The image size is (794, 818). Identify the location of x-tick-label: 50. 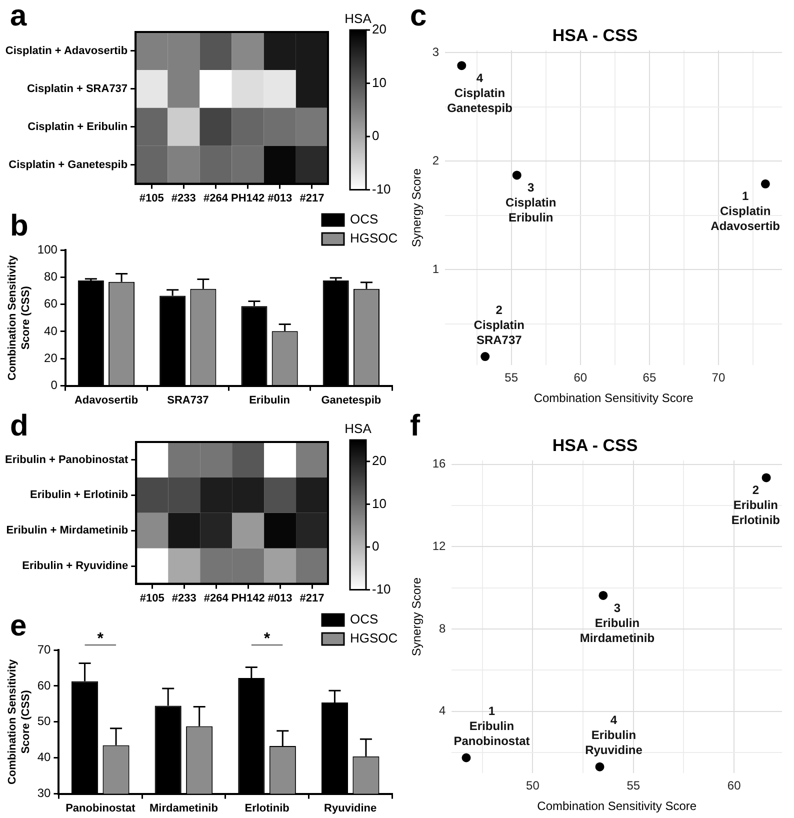
(533, 785).